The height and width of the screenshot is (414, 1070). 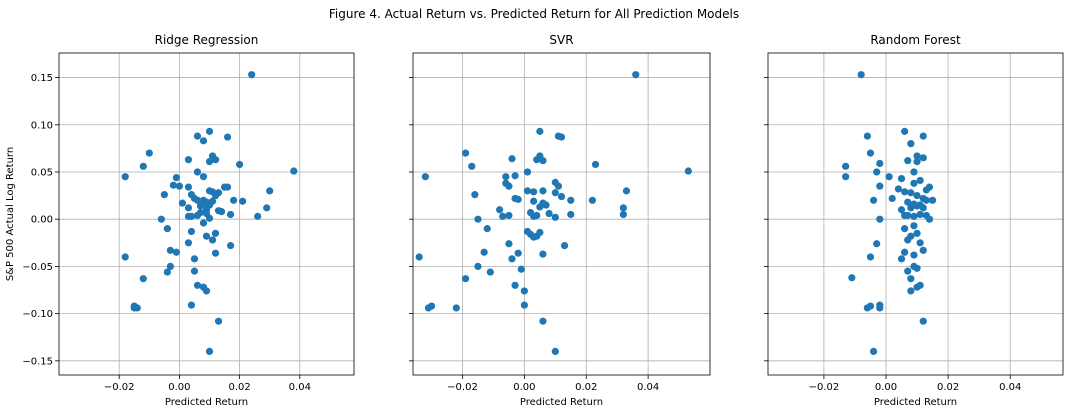 What do you see at coordinates (207, 40) in the screenshot?
I see `ridge-title: Ridge Regression` at bounding box center [207, 40].